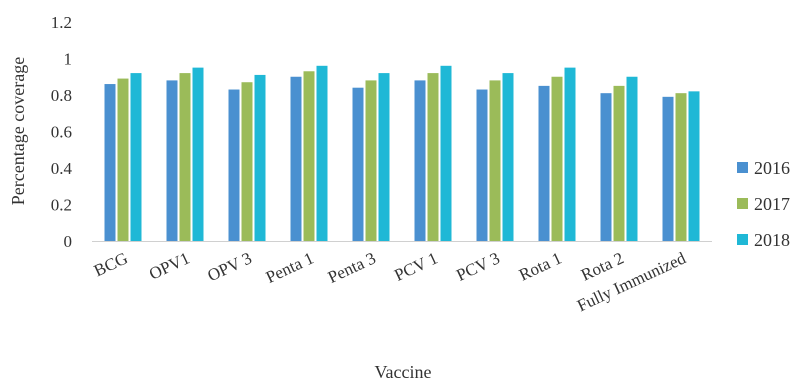 The width and height of the screenshot is (805, 388). I want to click on bar-2017-bcg, so click(123, 159).